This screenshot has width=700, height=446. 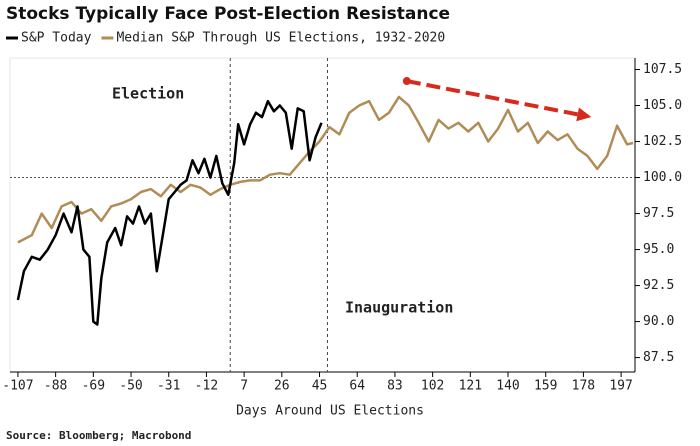 What do you see at coordinates (658, 213) in the screenshot?
I see `y-tick-label: 97.5` at bounding box center [658, 213].